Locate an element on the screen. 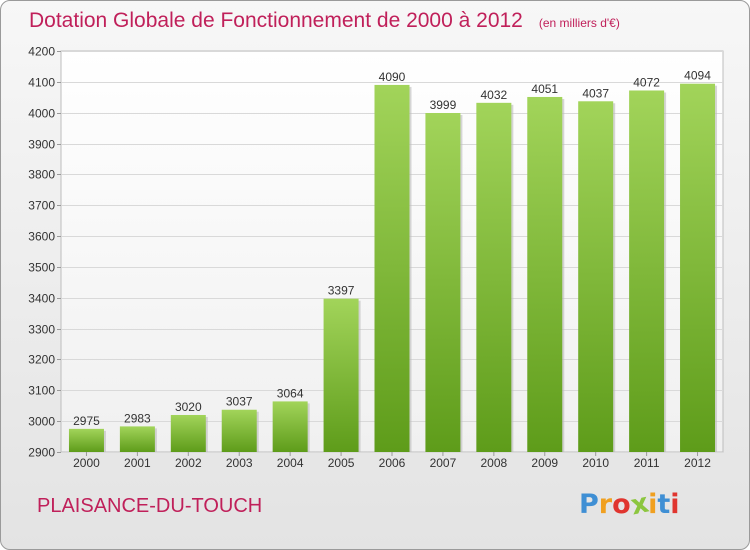 This screenshot has width=750, height=550. proxiti-logo: Proxiti is located at coordinates (629, 505).